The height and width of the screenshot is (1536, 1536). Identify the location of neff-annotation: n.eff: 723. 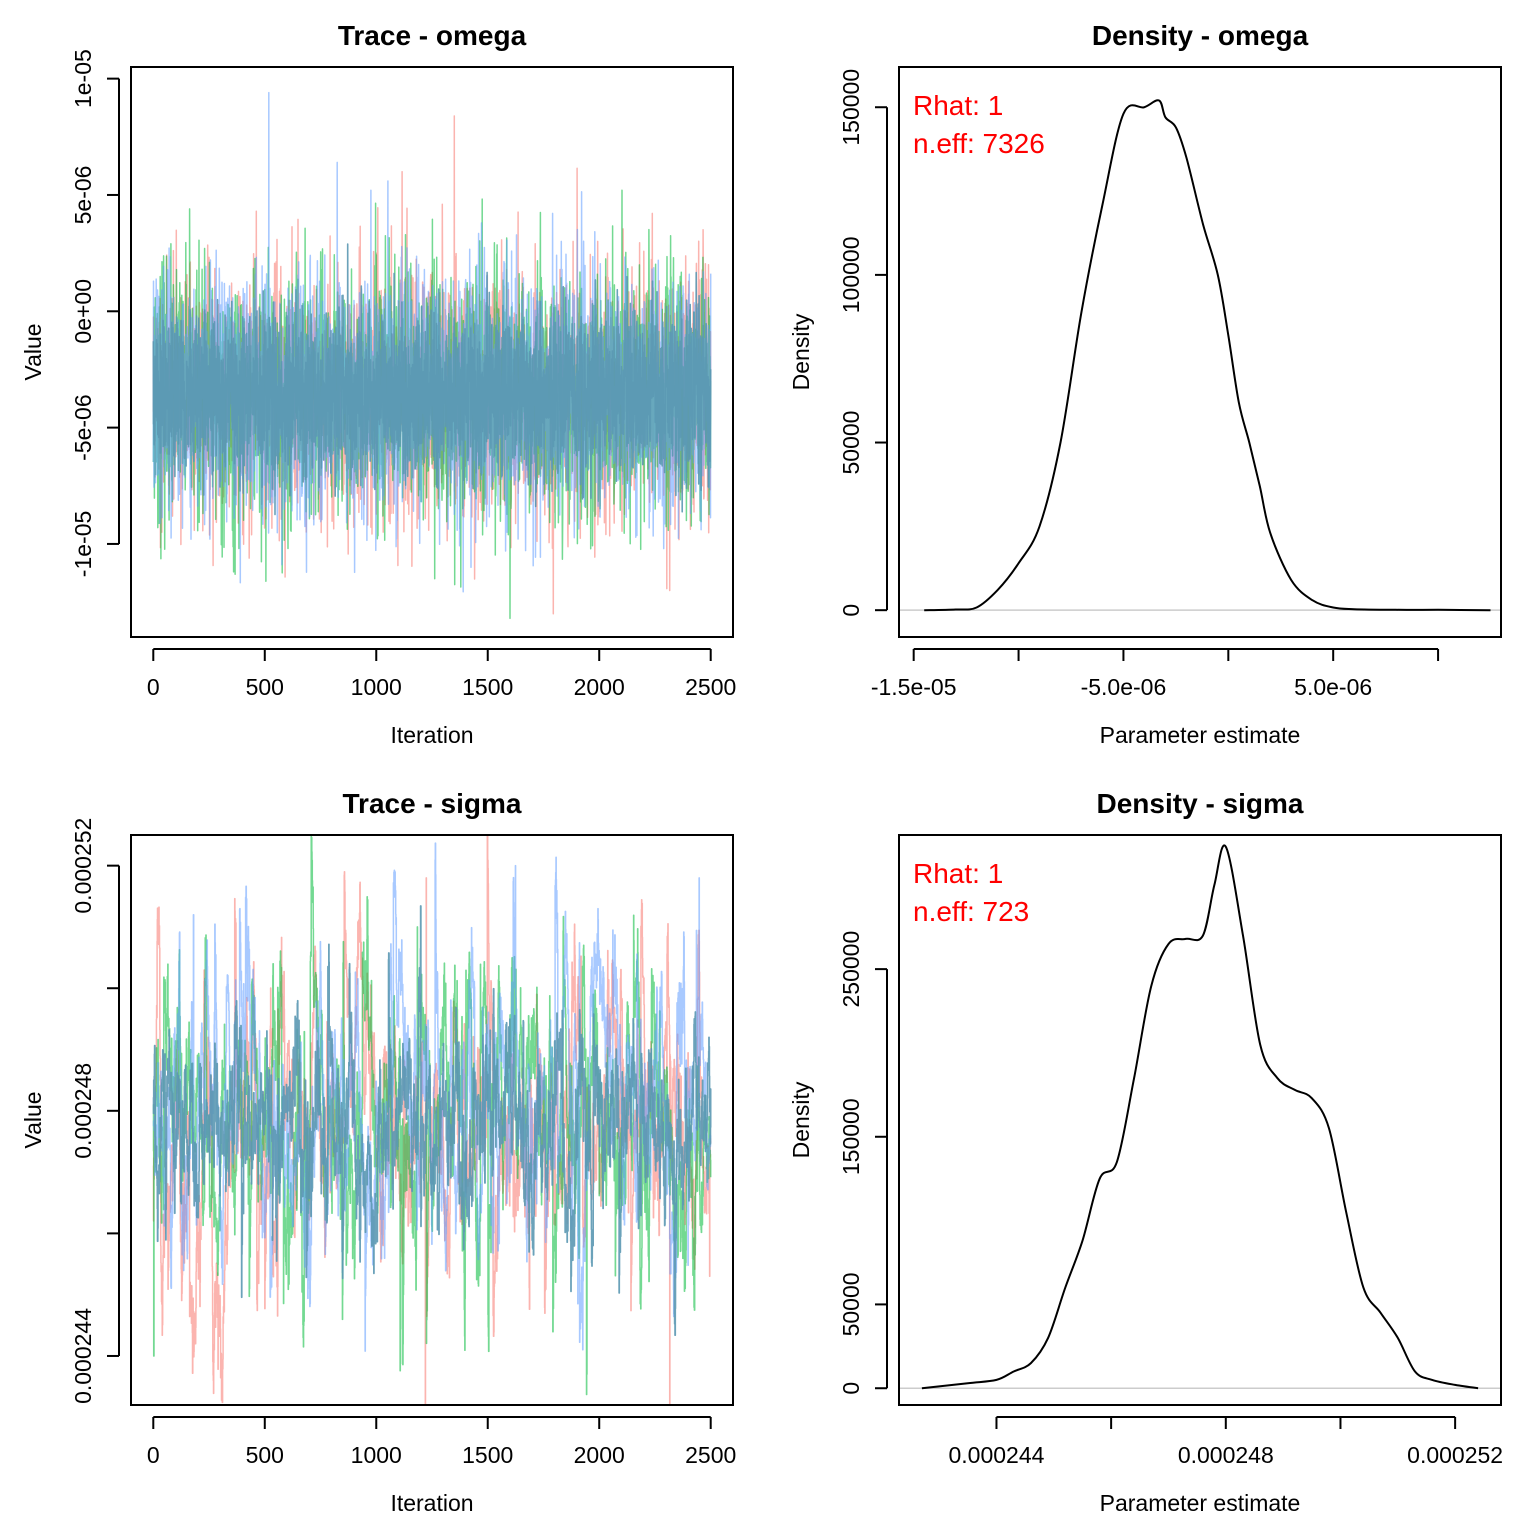
(971, 911).